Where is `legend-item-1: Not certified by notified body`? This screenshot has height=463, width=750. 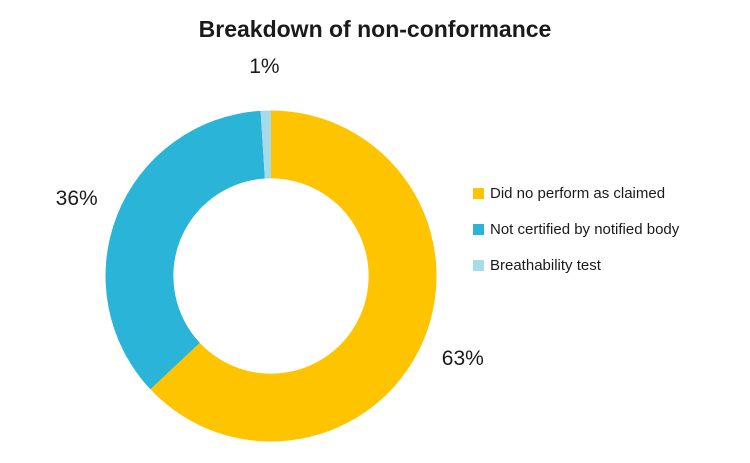 legend-item-1: Not certified by notified body is located at coordinates (576, 229).